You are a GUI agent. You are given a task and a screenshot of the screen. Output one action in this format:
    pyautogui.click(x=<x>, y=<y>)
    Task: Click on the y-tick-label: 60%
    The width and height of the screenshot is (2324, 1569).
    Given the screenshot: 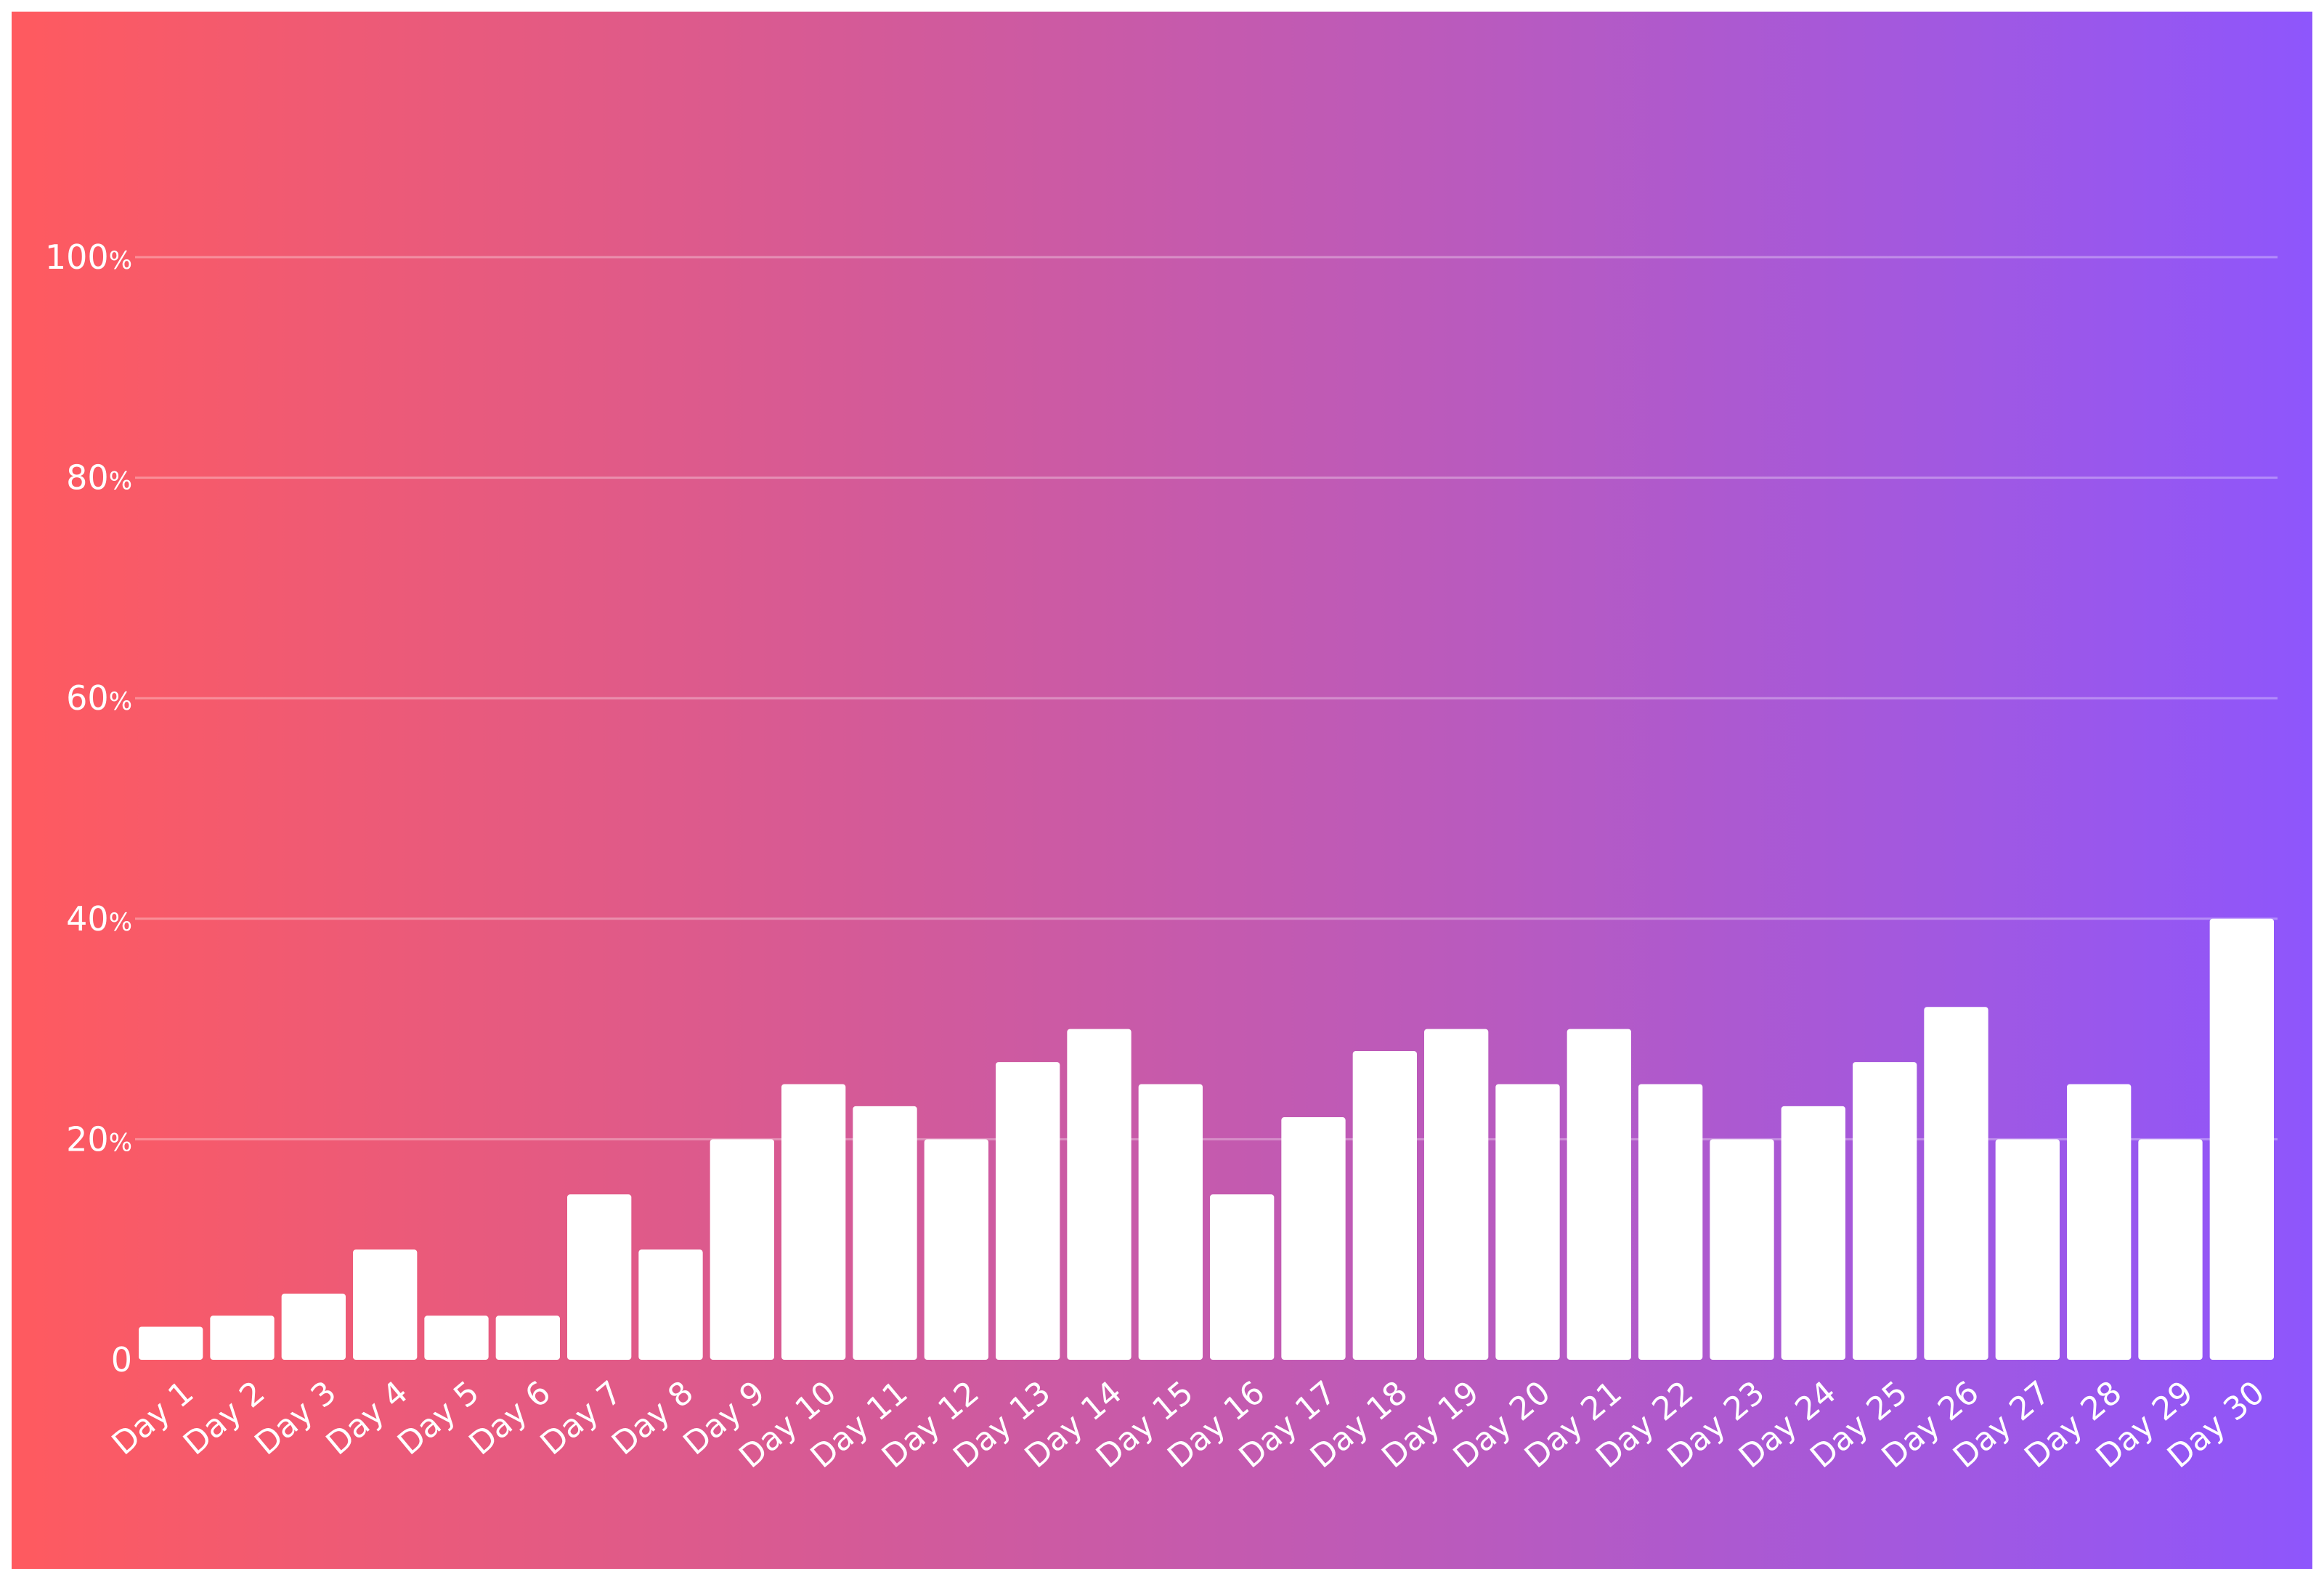 What is the action you would take?
    pyautogui.click(x=99, y=698)
    